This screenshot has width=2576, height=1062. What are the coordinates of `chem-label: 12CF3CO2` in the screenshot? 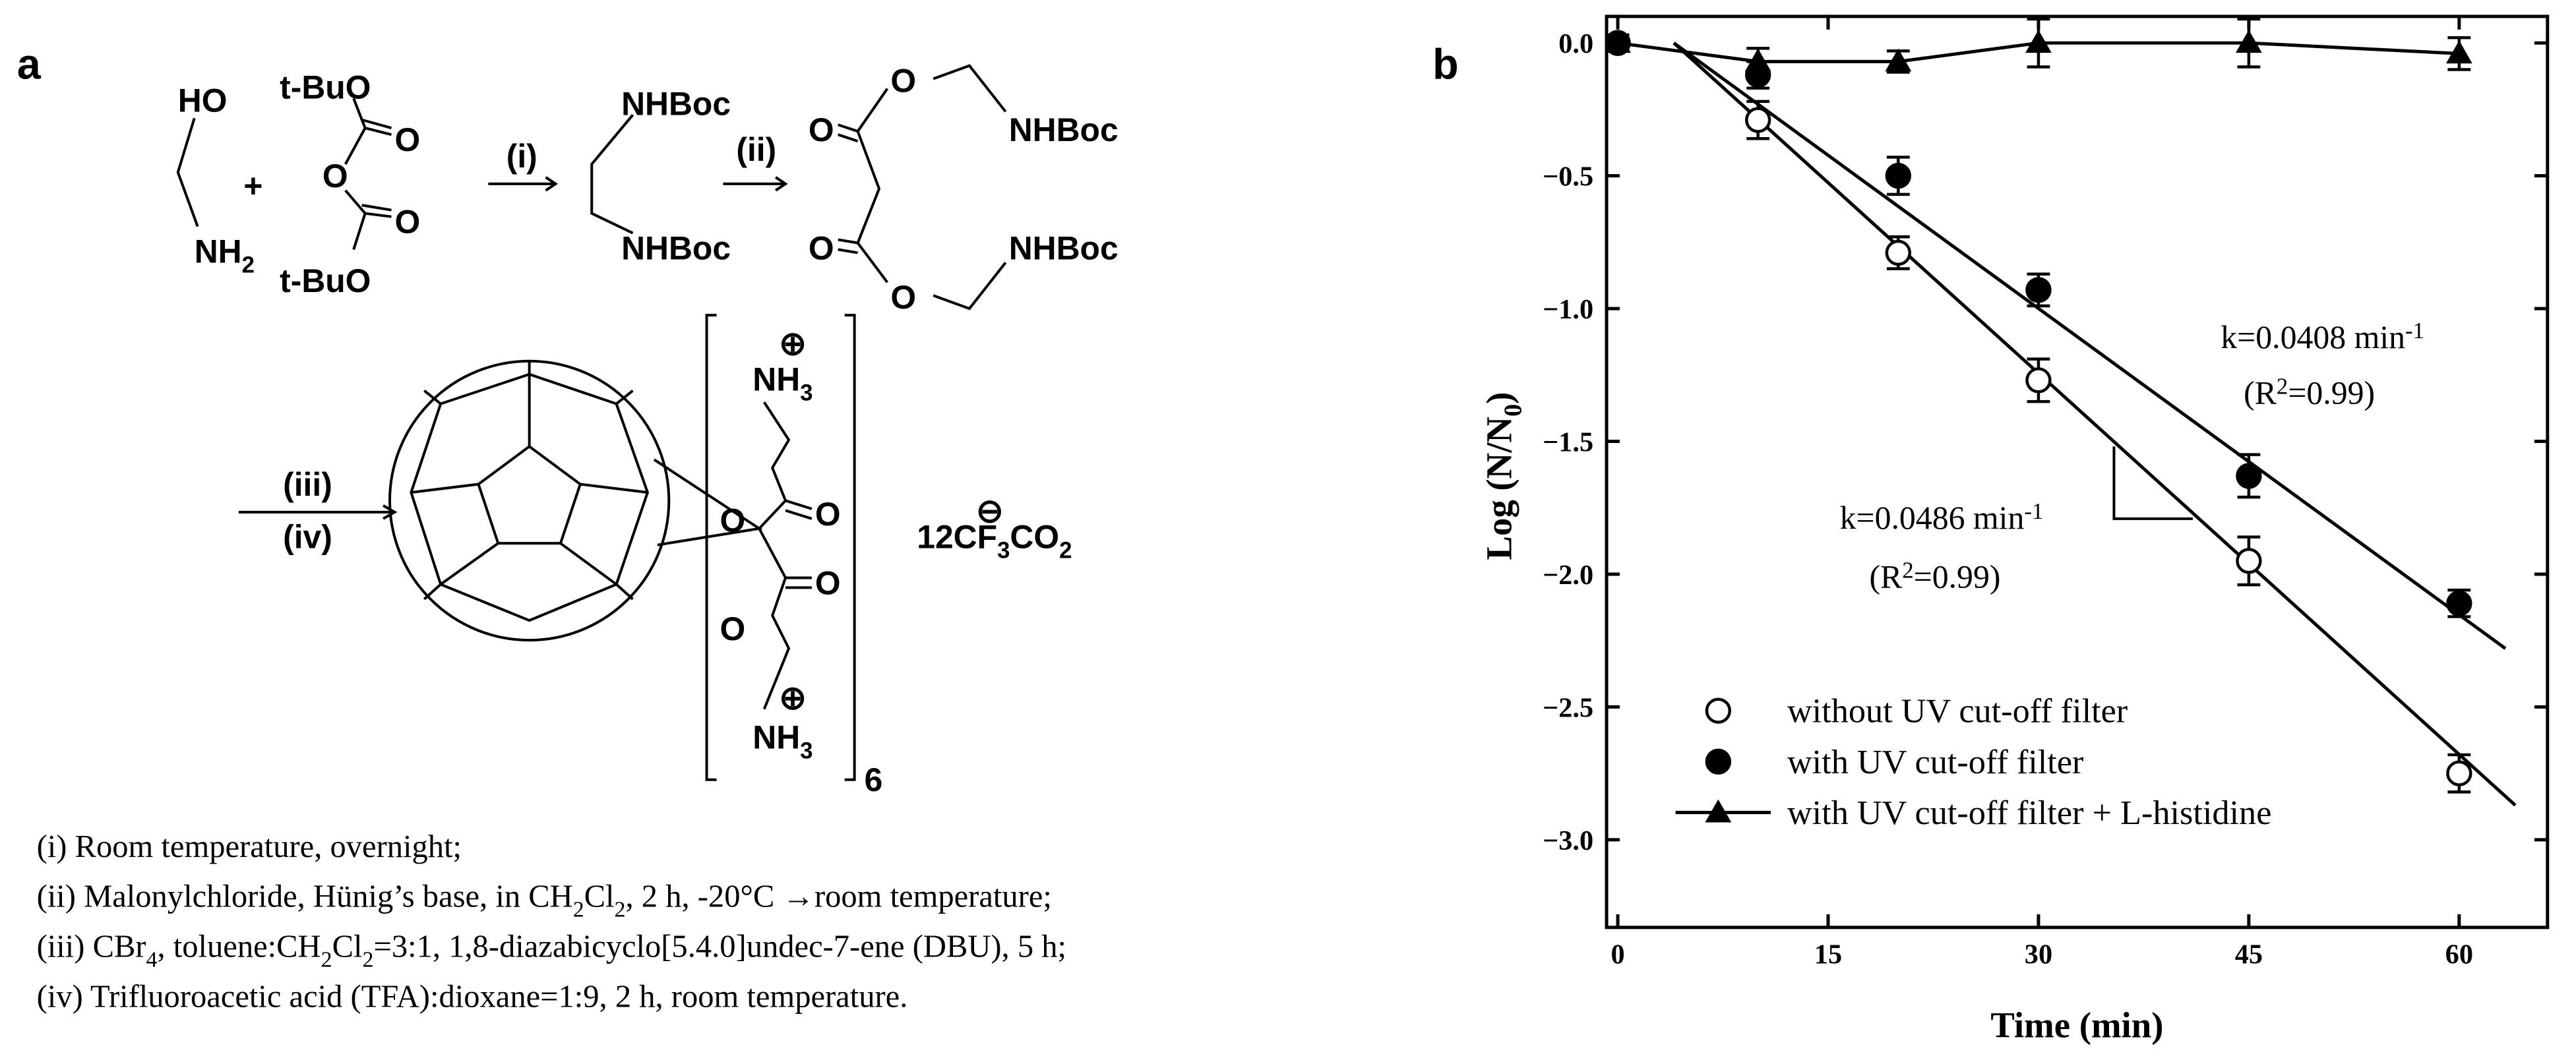 It's located at (994, 541).